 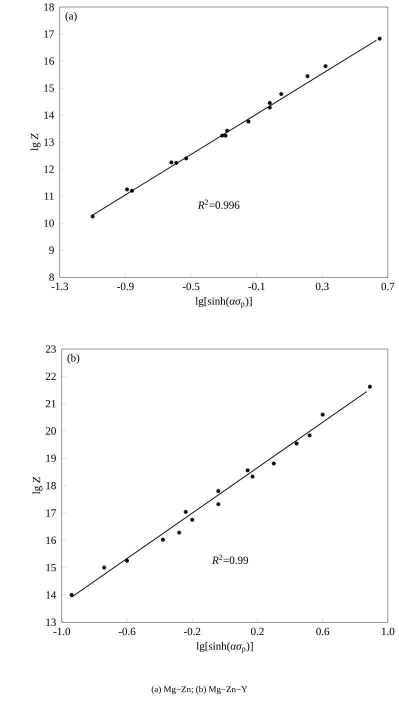 I want to click on y-tick-label: 10, so click(x=49, y=223).